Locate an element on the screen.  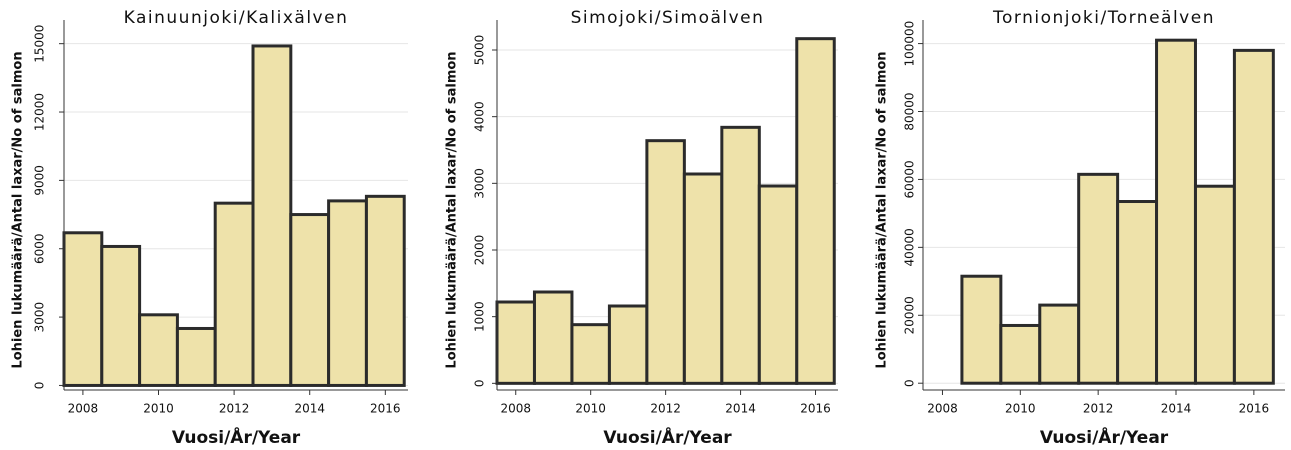
y-tick-label: 1000 is located at coordinates (480, 316).